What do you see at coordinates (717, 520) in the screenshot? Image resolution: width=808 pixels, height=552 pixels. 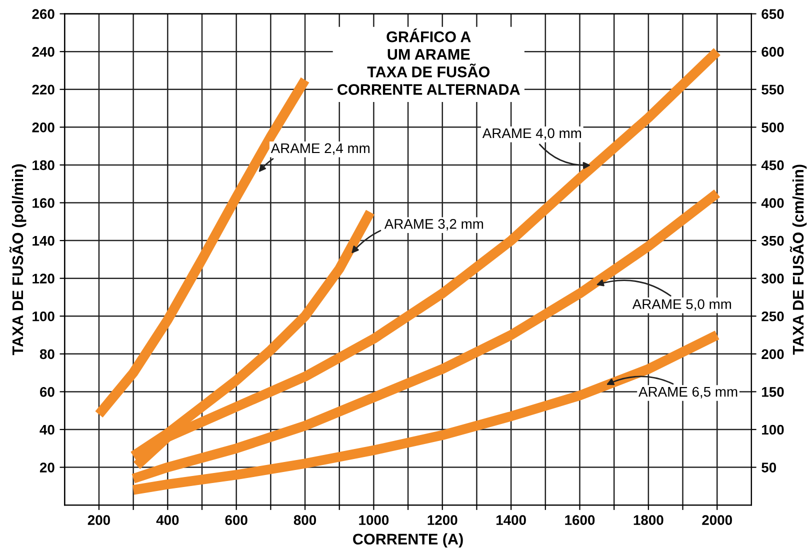 I see `x-tick-label: 2000` at bounding box center [717, 520].